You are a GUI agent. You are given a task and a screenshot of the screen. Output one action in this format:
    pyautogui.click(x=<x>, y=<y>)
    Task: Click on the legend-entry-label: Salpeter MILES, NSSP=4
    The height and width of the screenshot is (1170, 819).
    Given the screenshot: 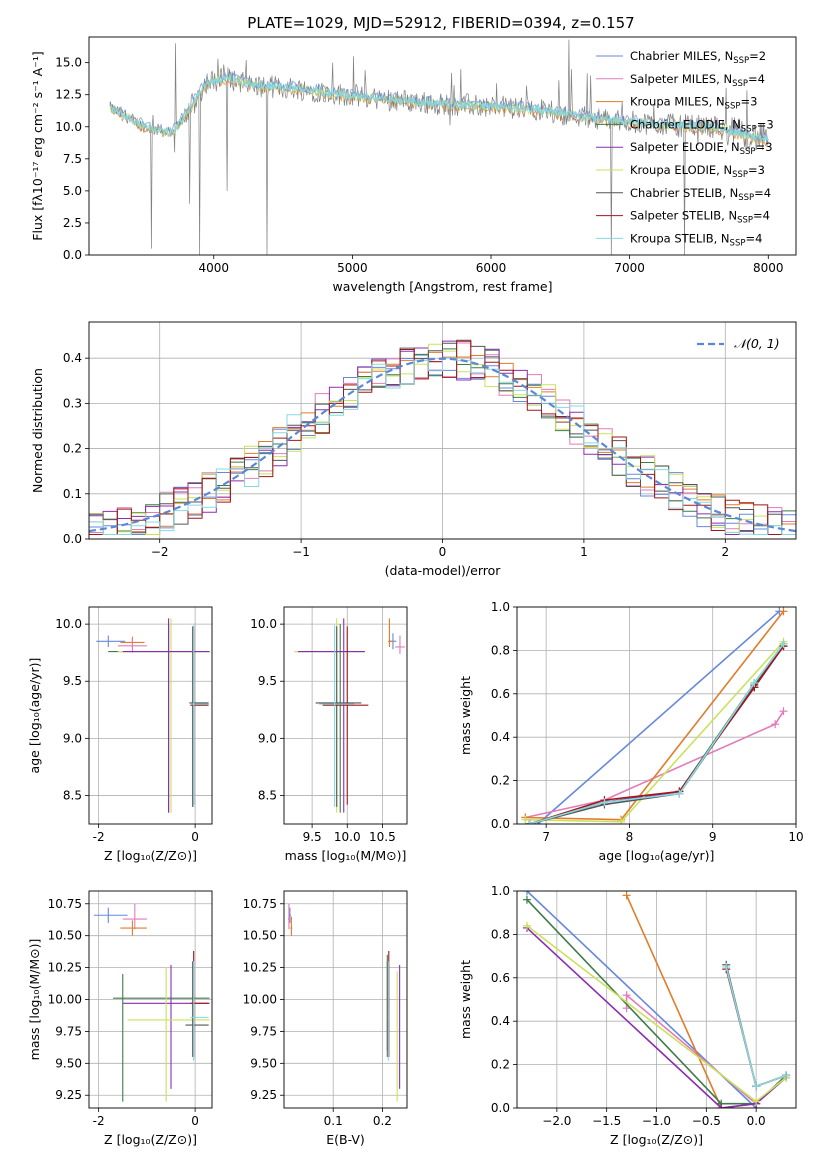 What is the action you would take?
    pyautogui.click(x=697, y=80)
    